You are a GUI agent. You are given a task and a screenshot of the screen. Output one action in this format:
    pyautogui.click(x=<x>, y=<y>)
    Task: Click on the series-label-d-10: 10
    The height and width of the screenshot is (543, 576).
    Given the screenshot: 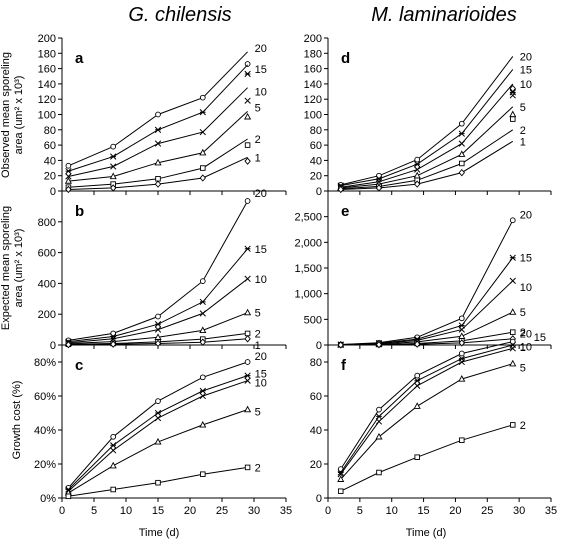 What is the action you would take?
    pyautogui.click(x=526, y=85)
    